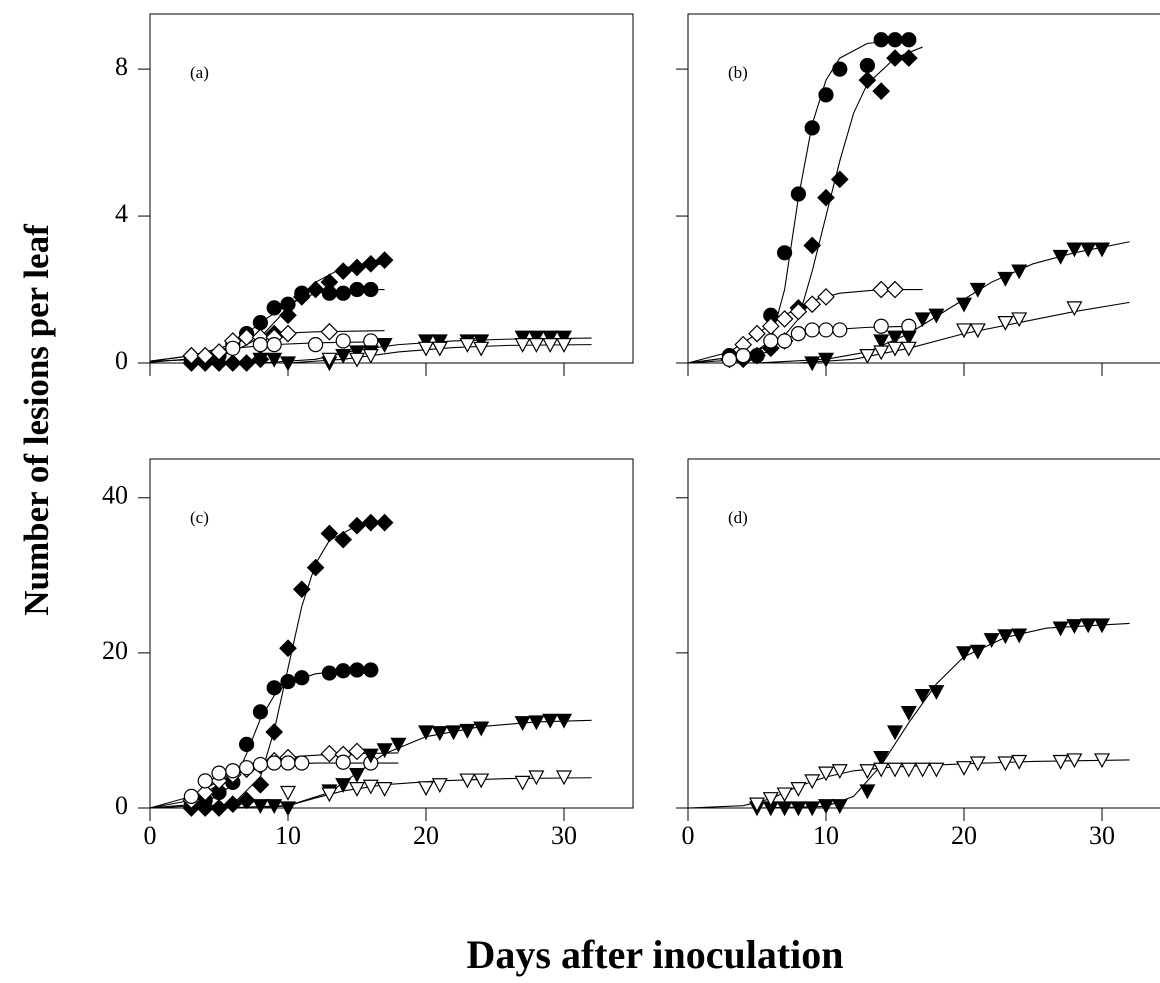  I want to click on fit-curve, so click(805, 205).